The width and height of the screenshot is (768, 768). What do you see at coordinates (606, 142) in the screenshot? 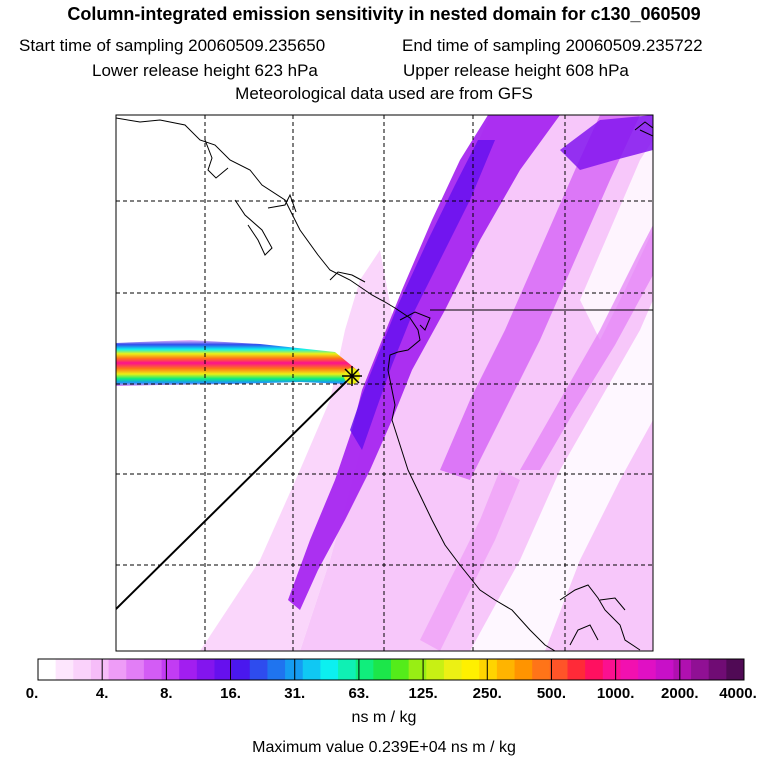
I see `sensitivity-corridor-top` at bounding box center [606, 142].